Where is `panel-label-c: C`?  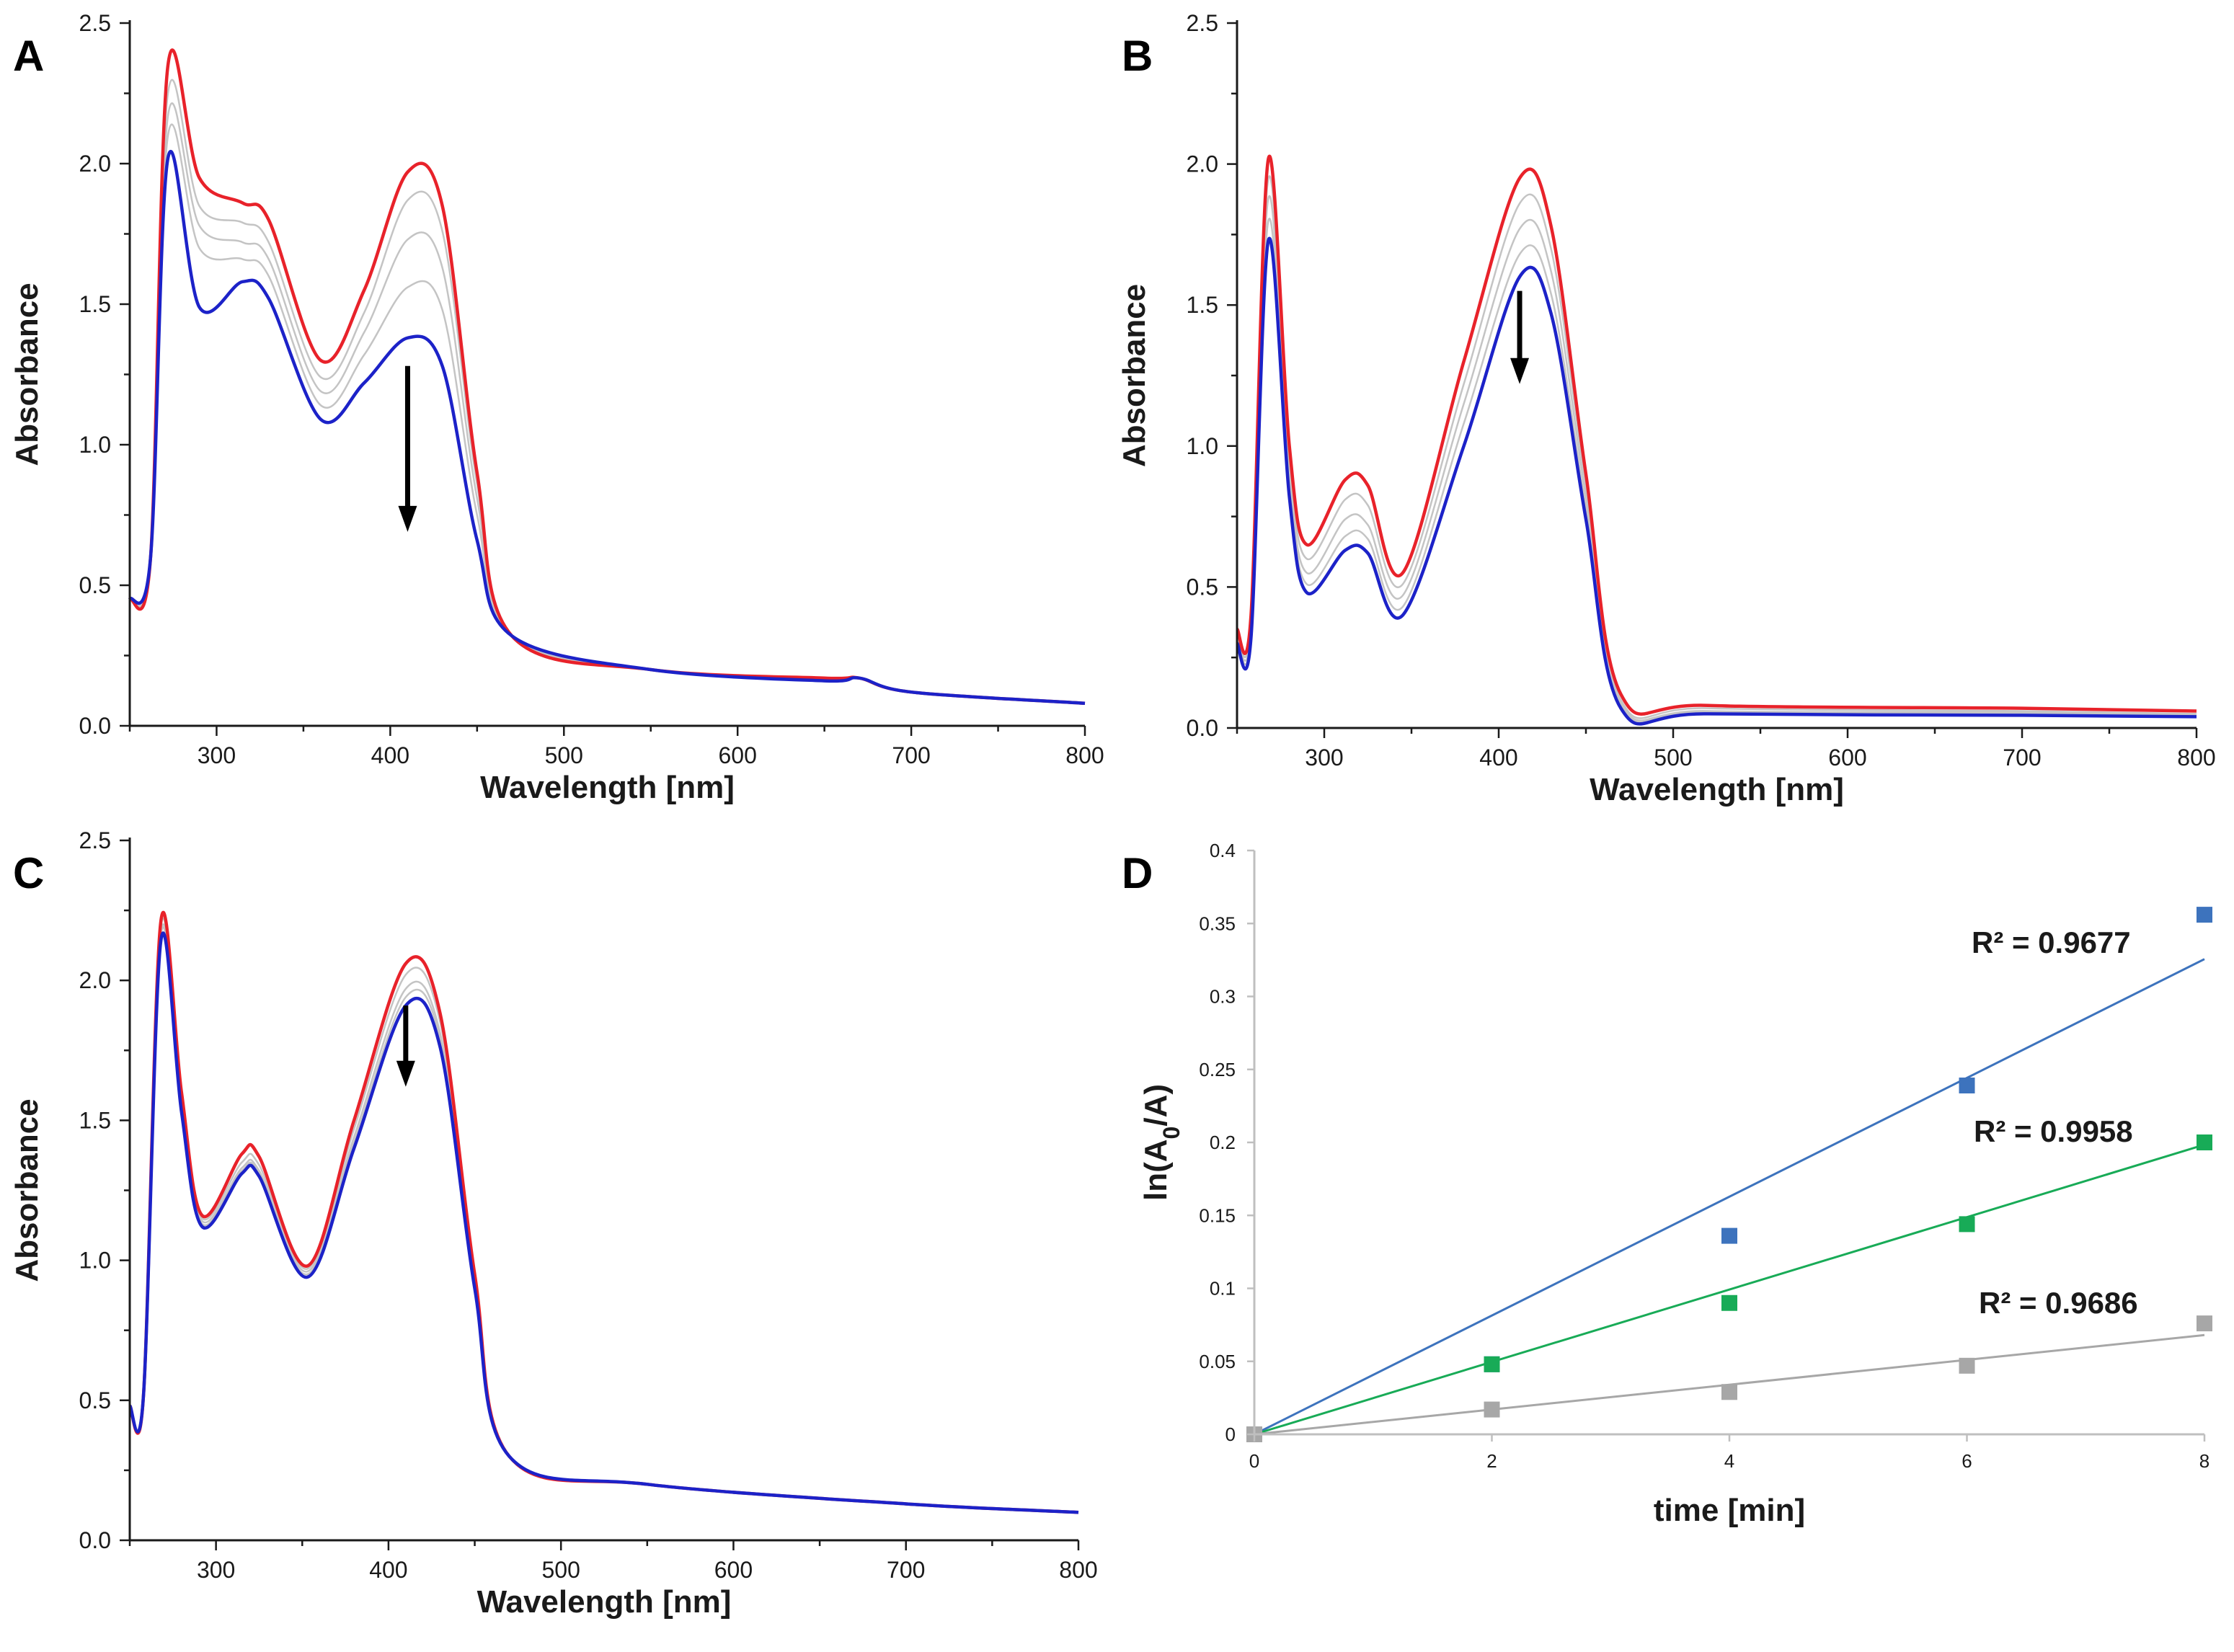
panel-label-c: C is located at coordinates (28, 873).